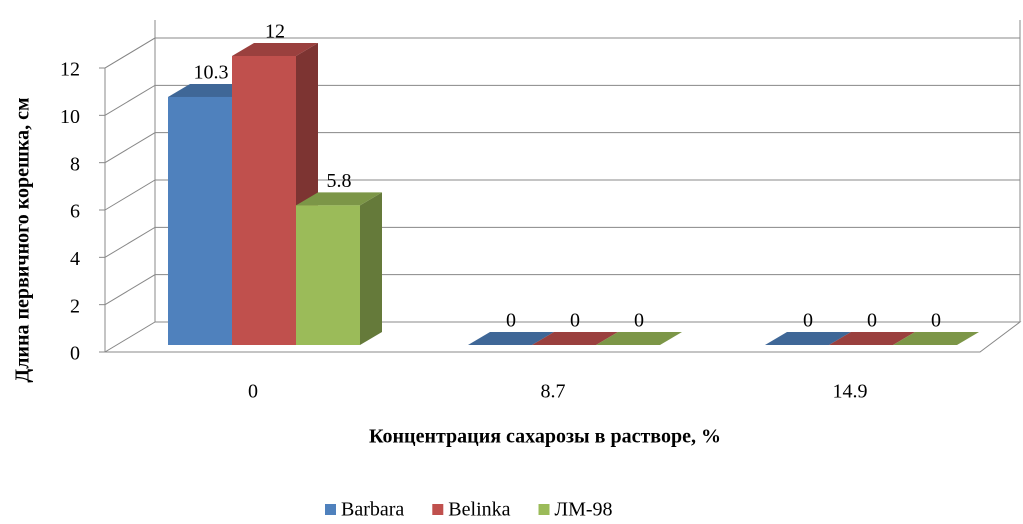 Image resolution: width=1023 pixels, height=524 pixels. What do you see at coordinates (584, 510) in the screenshot?
I see `legend-label: ЛМ-98` at bounding box center [584, 510].